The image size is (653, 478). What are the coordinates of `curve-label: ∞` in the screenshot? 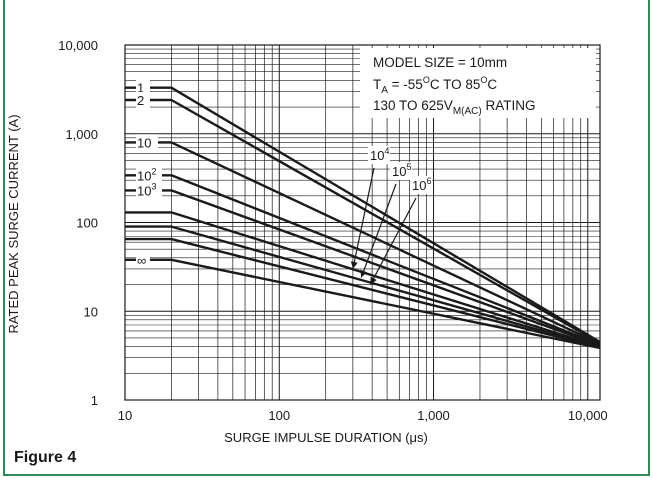 It's located at (143, 259).